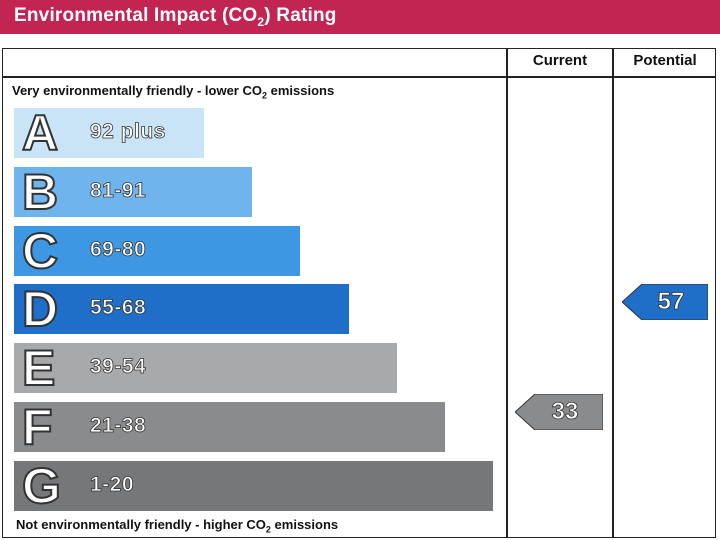  Describe the element at coordinates (175, 17) in the screenshot. I see `chart-title: Environmental Impact (CO2) Rating` at that location.